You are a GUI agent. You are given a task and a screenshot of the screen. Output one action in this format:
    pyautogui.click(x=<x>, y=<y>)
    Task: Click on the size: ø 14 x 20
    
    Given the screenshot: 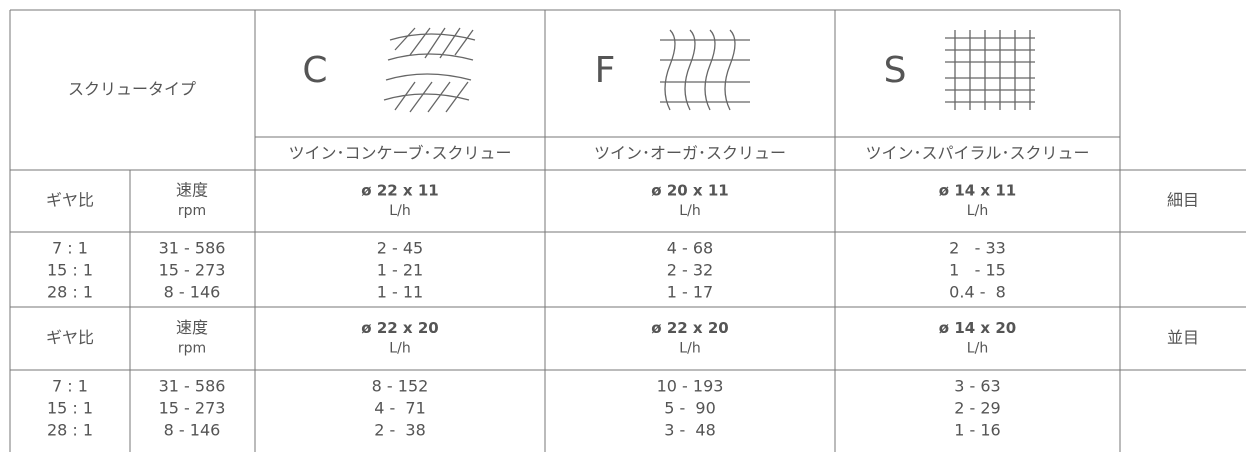 What is the action you would take?
    pyautogui.click(x=977, y=328)
    